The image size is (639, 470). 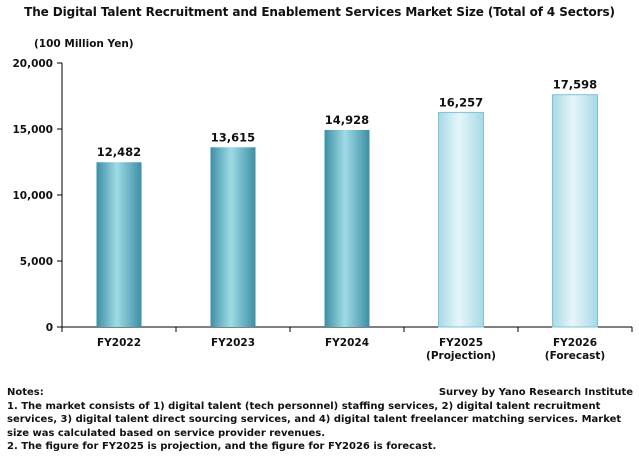 I want to click on y-tick-label: 10,000, so click(x=32, y=196).